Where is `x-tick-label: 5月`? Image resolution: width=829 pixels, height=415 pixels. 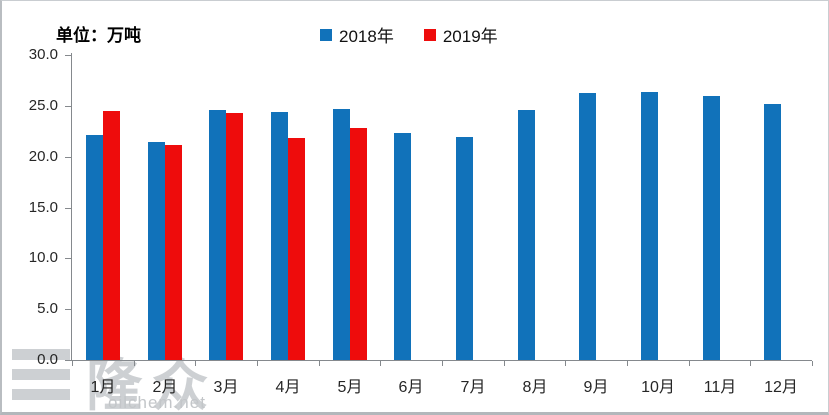
x-tick-label: 5月 is located at coordinates (350, 387).